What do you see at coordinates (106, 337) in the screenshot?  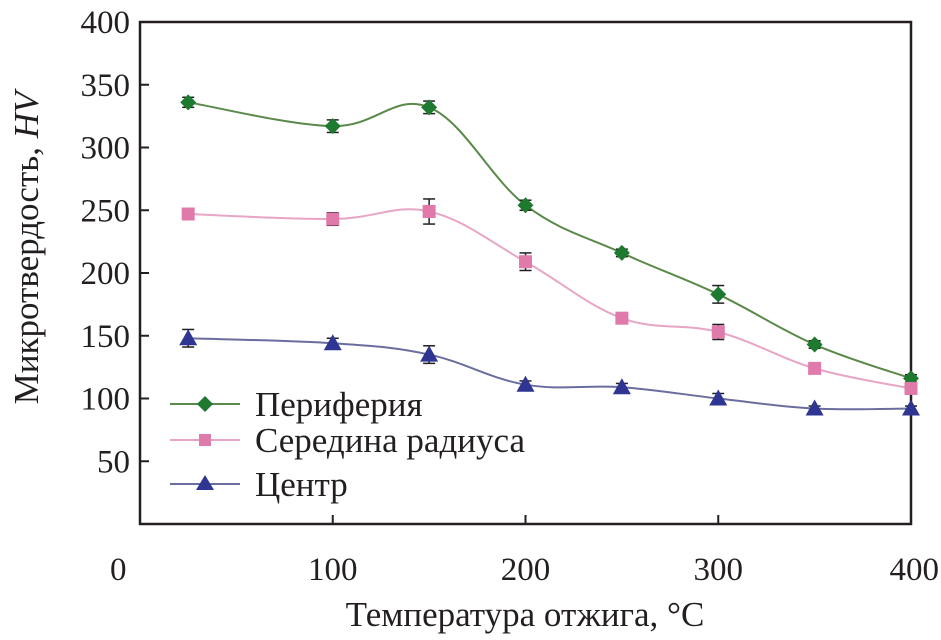 I see `y-tick-label-150: 150` at bounding box center [106, 337].